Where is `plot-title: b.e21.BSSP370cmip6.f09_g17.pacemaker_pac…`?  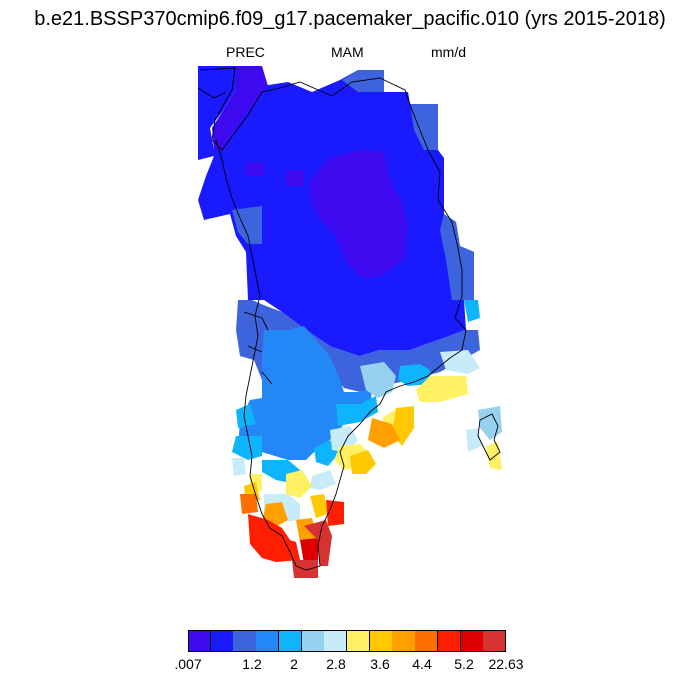
plot-title: b.e21.BSSP370cmip6.f09_g17.pacemaker_pac… is located at coordinates (350, 19).